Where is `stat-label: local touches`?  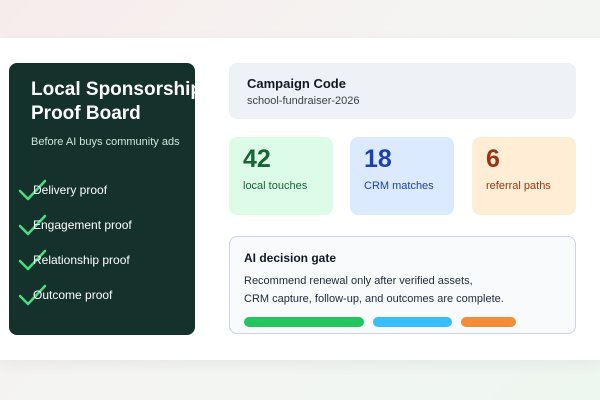 stat-label: local touches is located at coordinates (275, 186).